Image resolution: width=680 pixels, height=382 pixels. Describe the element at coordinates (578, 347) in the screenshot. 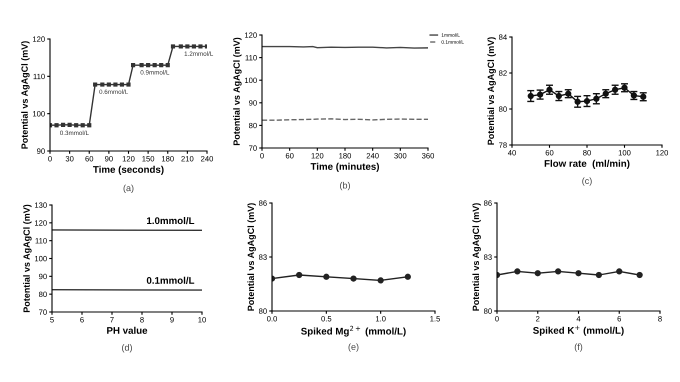

I see `text: (f)` at that location.